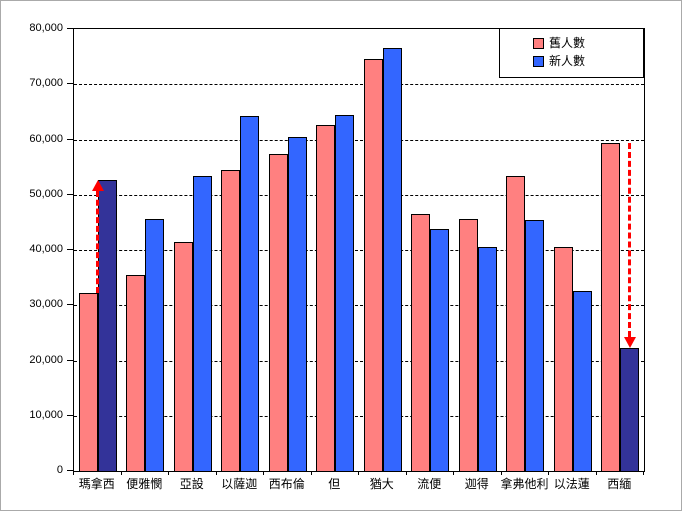 The image size is (682, 511). Describe the element at coordinates (46, 414) in the screenshot. I see `y-axis-label: 10,000` at that location.